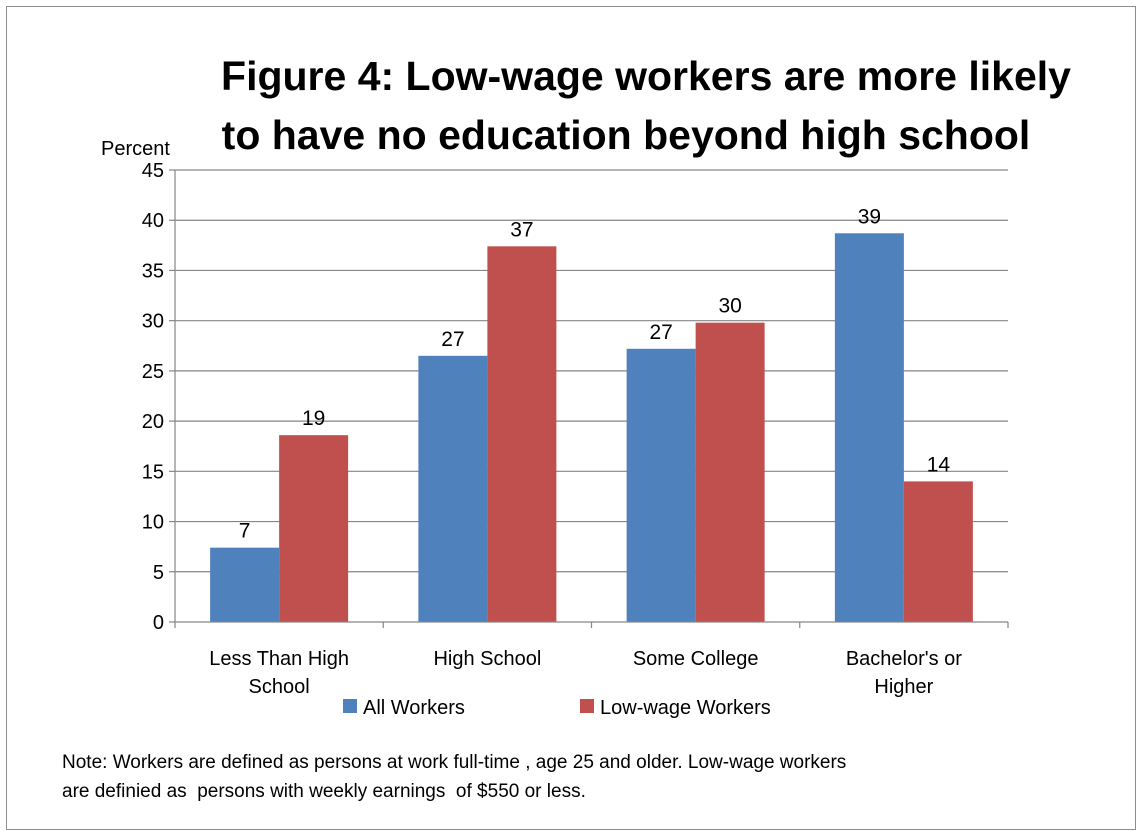 The height and width of the screenshot is (837, 1144). What do you see at coordinates (521, 229) in the screenshot?
I see `data-label: 37` at bounding box center [521, 229].